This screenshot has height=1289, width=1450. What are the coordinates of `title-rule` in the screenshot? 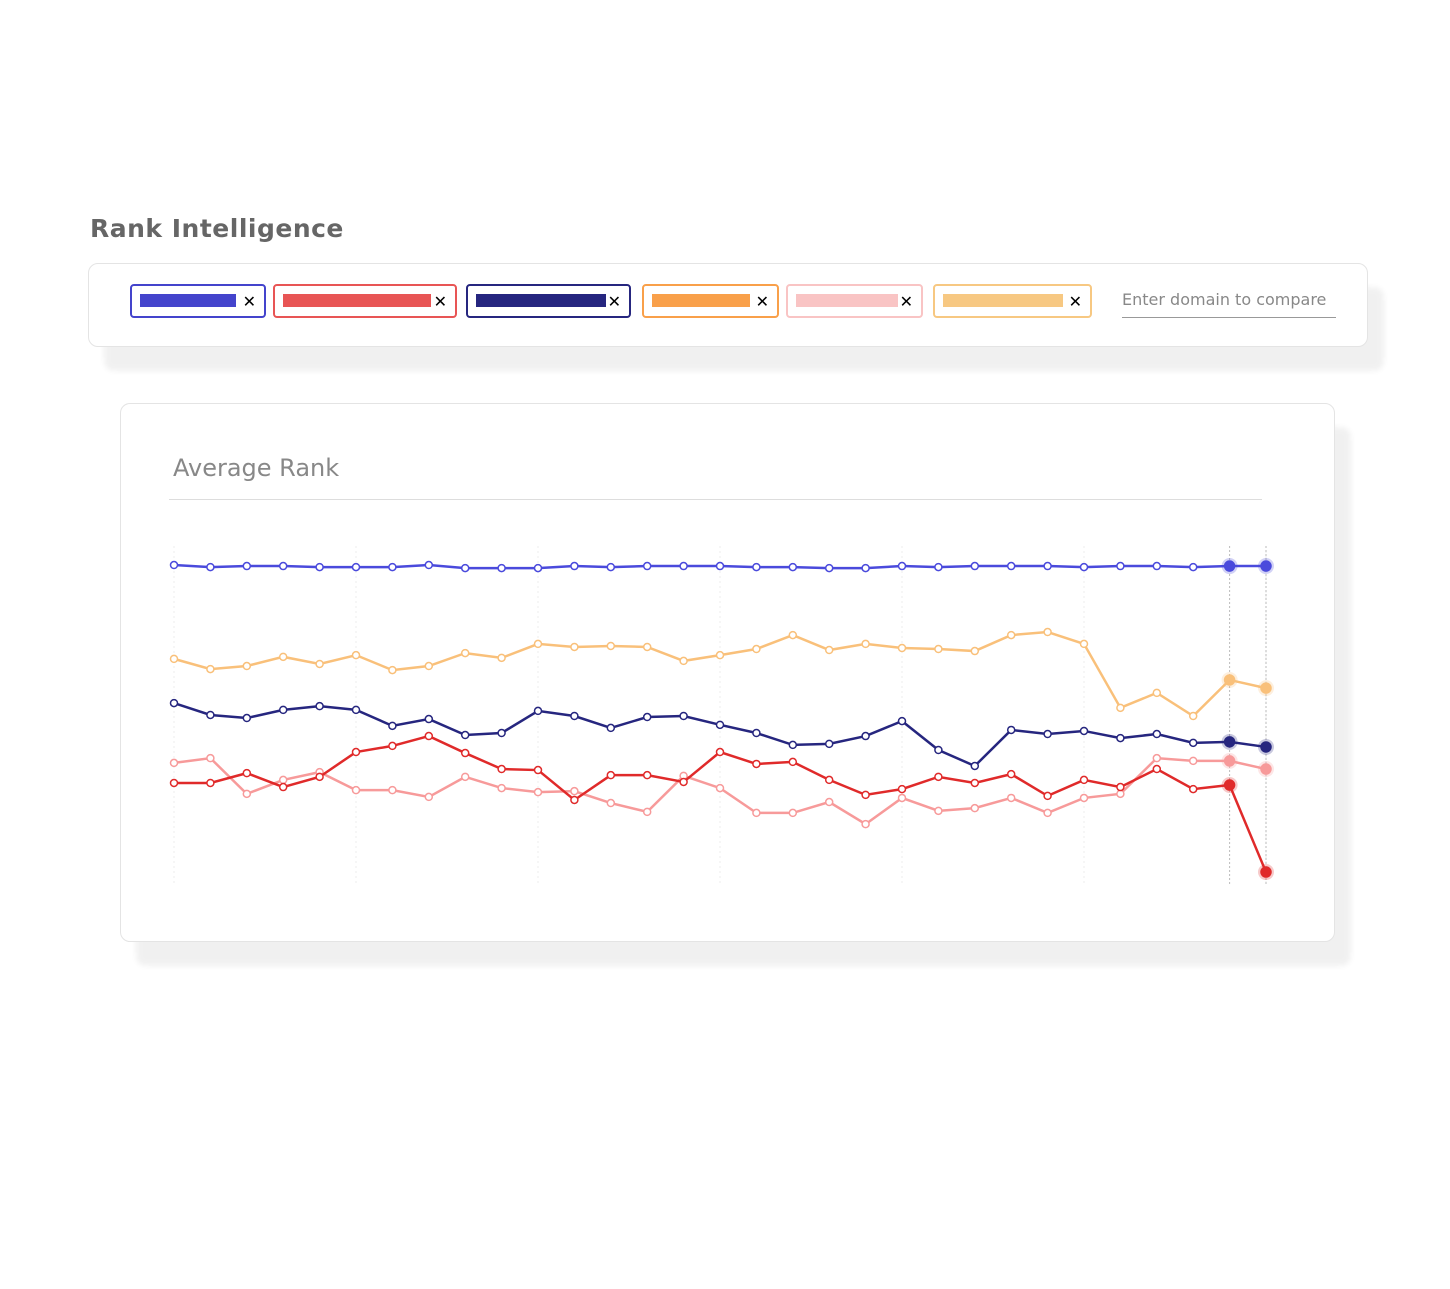 It's located at (715, 499).